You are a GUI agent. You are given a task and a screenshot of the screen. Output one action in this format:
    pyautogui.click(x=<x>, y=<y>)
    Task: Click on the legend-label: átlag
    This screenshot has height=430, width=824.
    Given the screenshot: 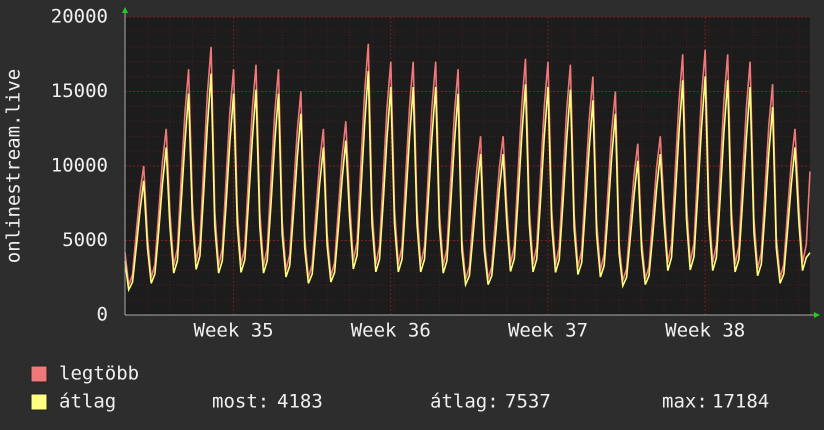 What is the action you would take?
    pyautogui.click(x=87, y=402)
    